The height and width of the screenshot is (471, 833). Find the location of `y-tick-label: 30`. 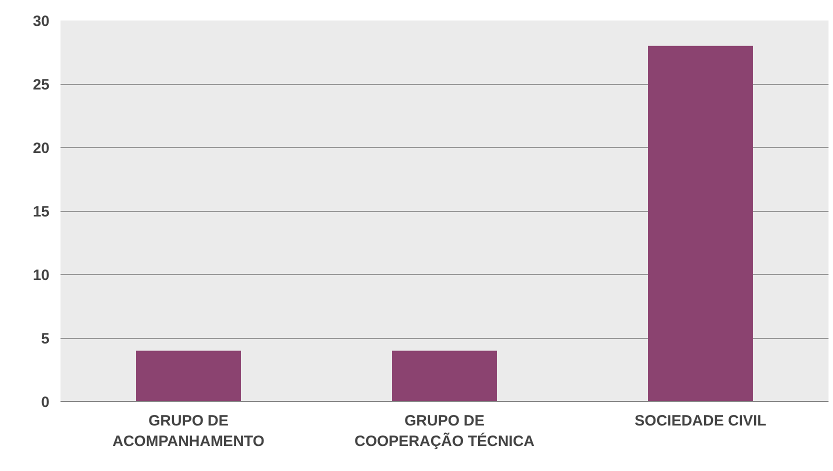

y-tick-label: 30 is located at coordinates (41, 21).